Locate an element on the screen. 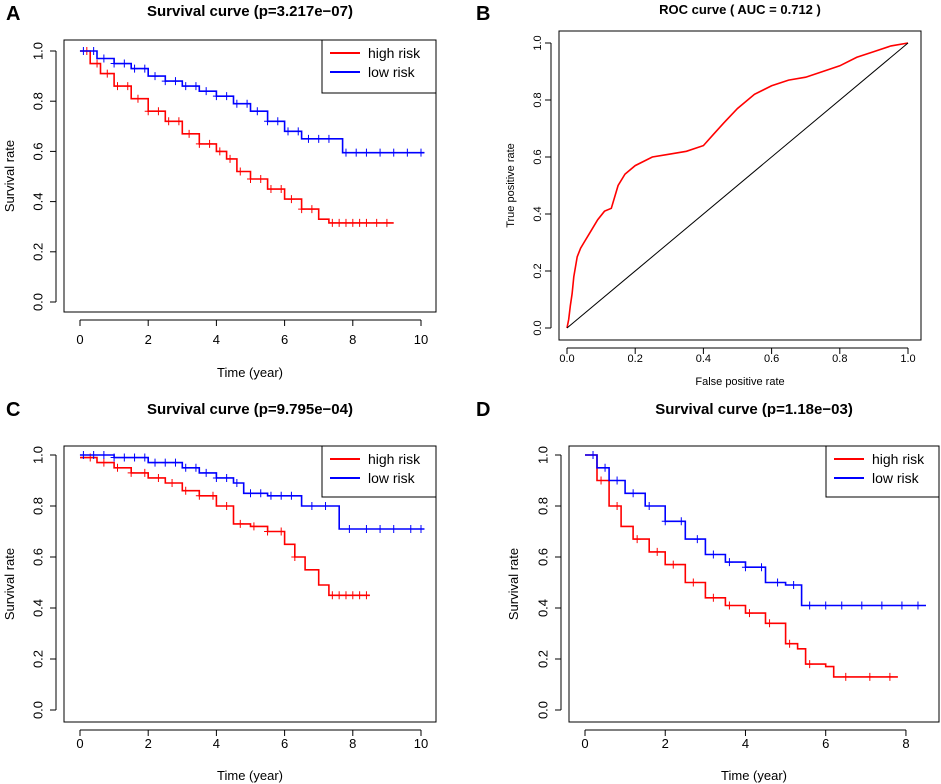 Image resolution: width=941 pixels, height=784 pixels. x-axis-label: Time (year) is located at coordinates (250, 775).